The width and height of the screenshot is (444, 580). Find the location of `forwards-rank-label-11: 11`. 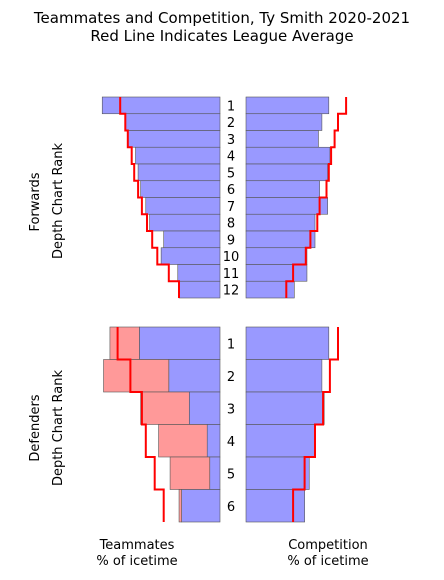

forwards-rank-label-11: 11 is located at coordinates (231, 274).